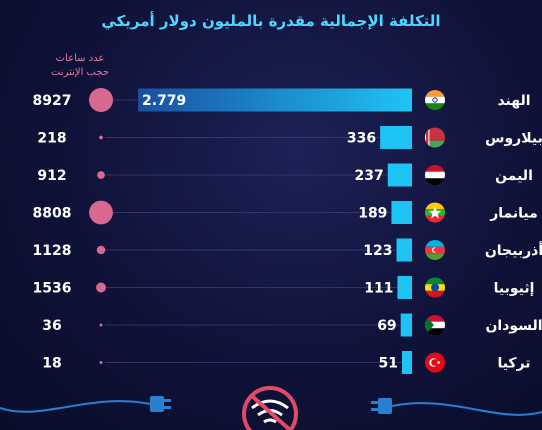 Image resolution: width=542 pixels, height=430 pixels. I want to click on cost-value-label: 336, so click(361, 139).